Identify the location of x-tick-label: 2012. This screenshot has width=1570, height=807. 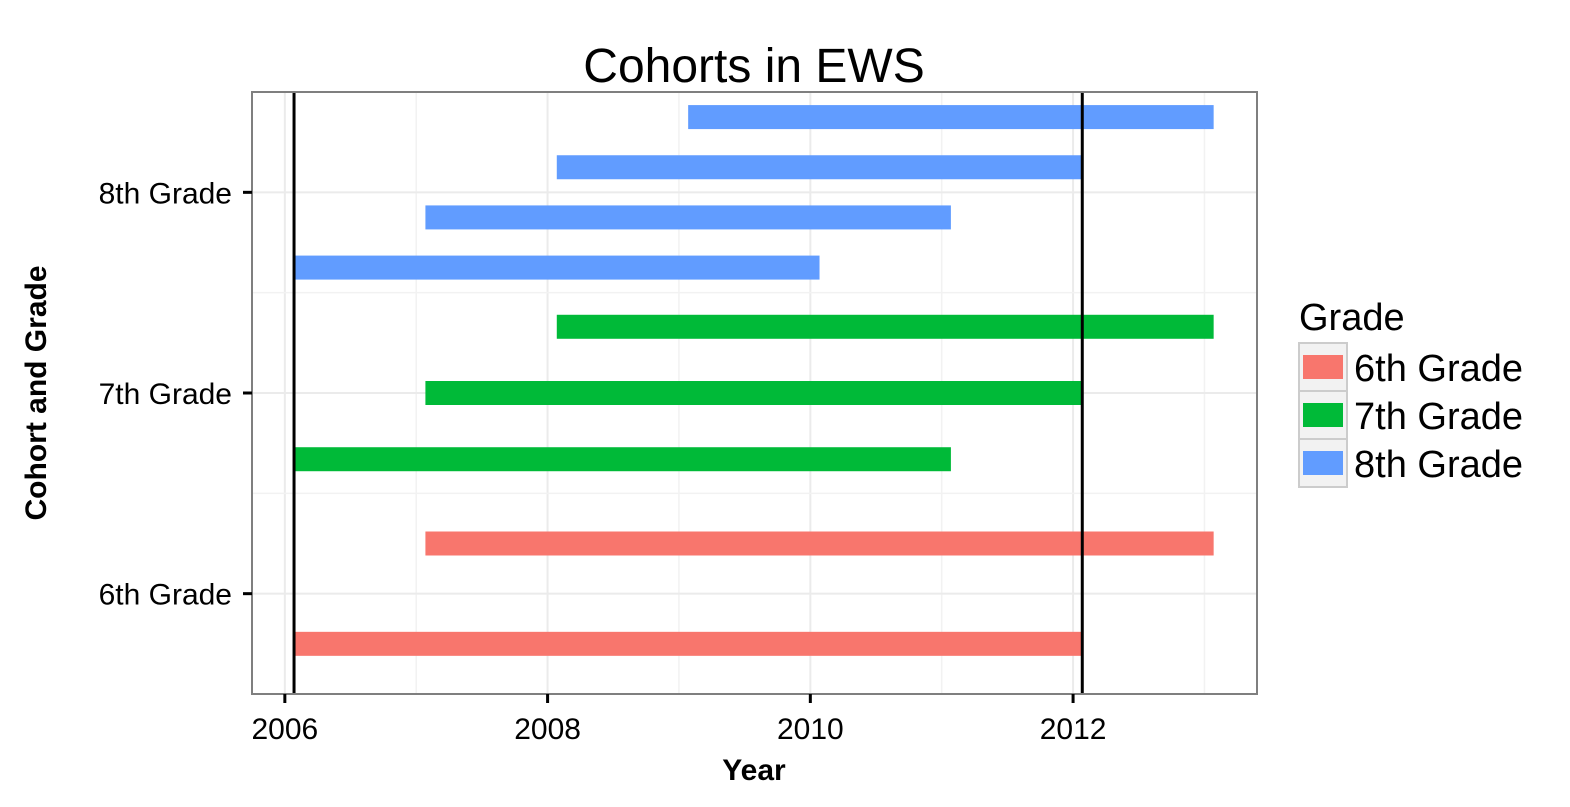
(1073, 729).